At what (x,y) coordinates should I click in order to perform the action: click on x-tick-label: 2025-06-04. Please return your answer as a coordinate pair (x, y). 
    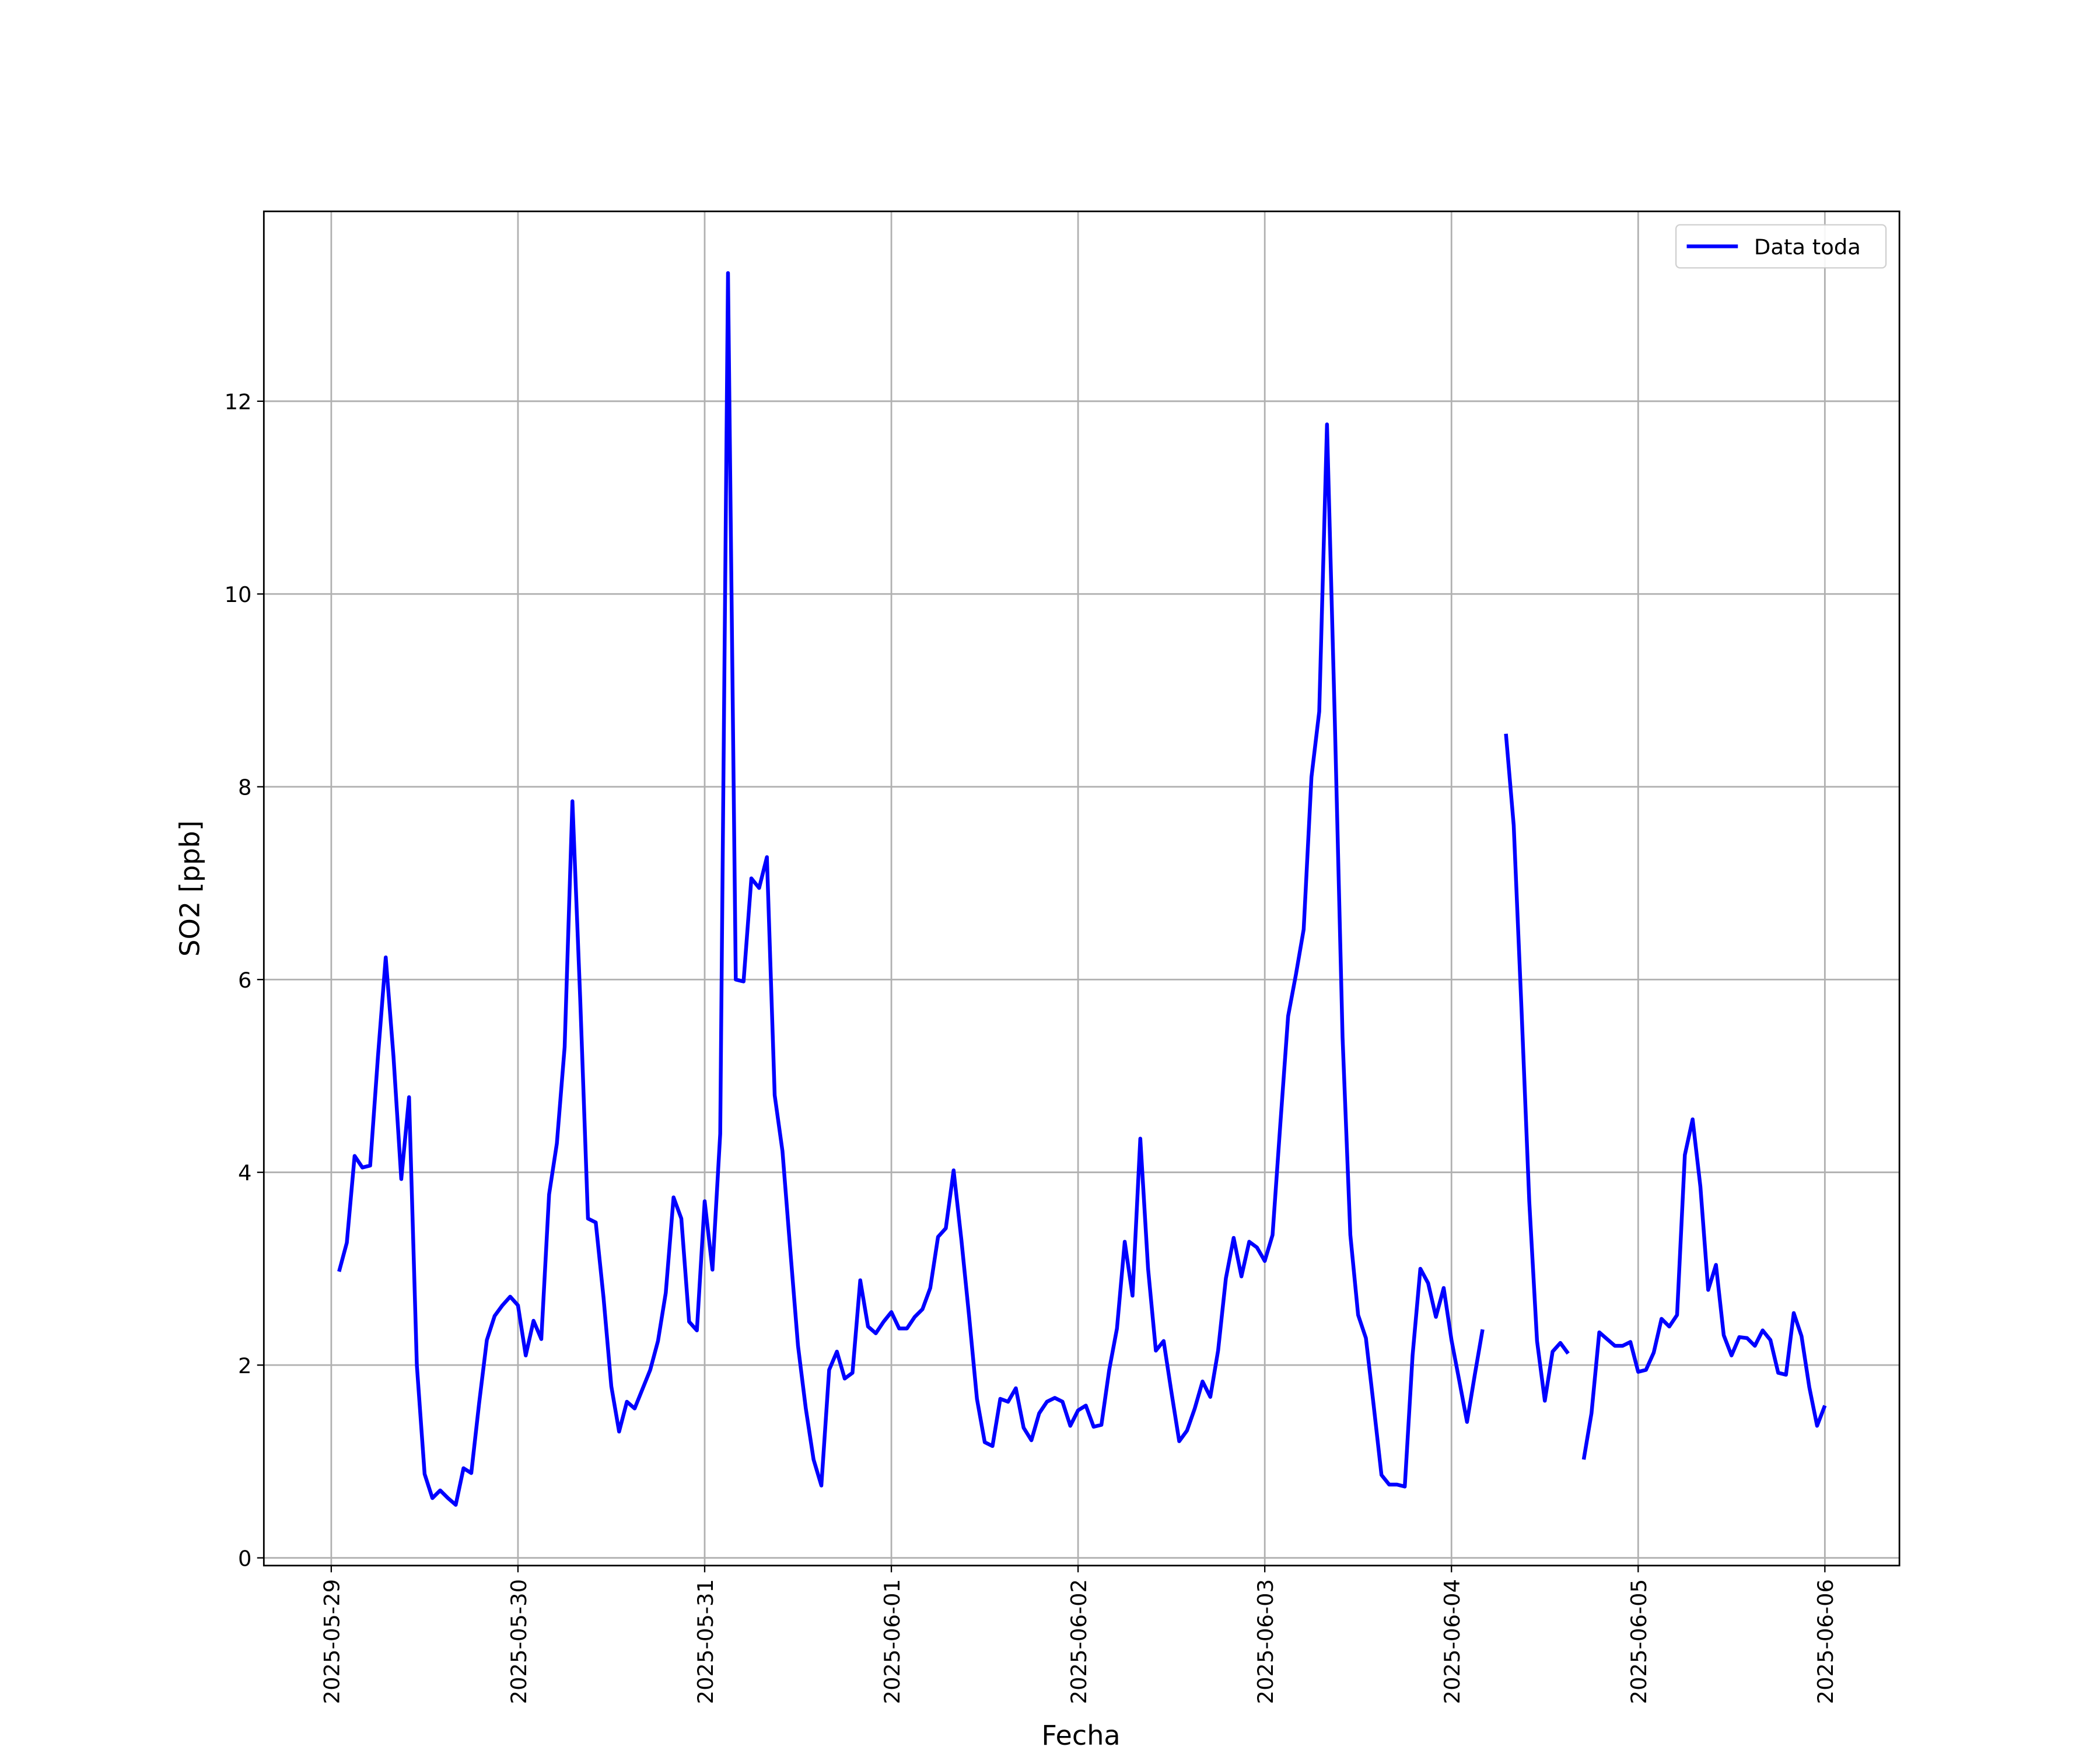
    Looking at the image, I should click on (1452, 1641).